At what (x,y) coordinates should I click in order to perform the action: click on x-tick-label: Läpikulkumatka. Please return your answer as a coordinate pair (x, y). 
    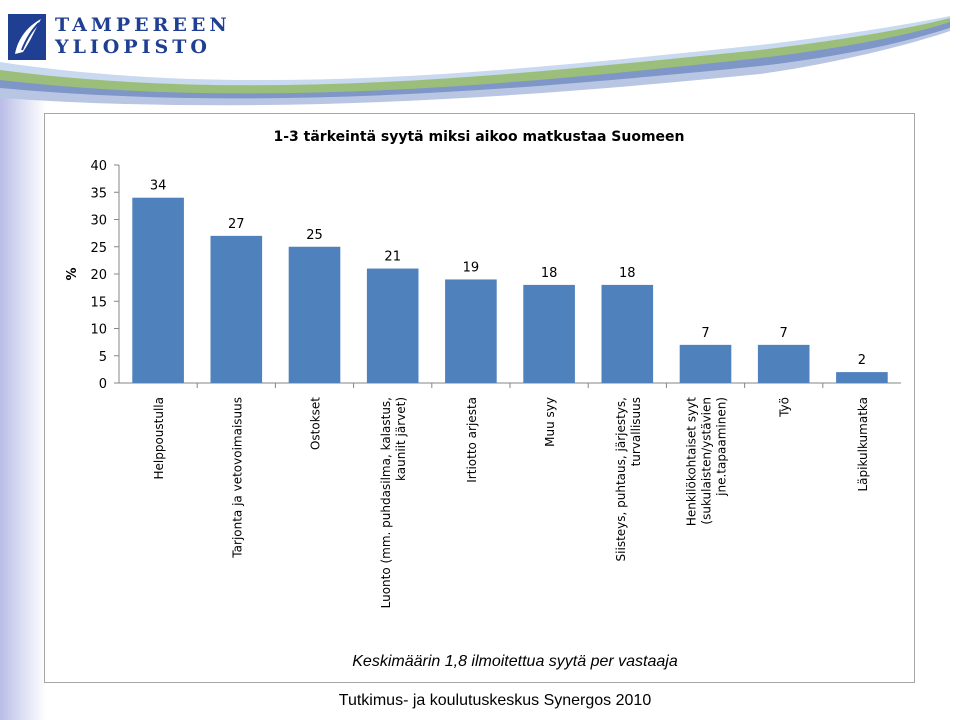
    Looking at the image, I should click on (863, 444).